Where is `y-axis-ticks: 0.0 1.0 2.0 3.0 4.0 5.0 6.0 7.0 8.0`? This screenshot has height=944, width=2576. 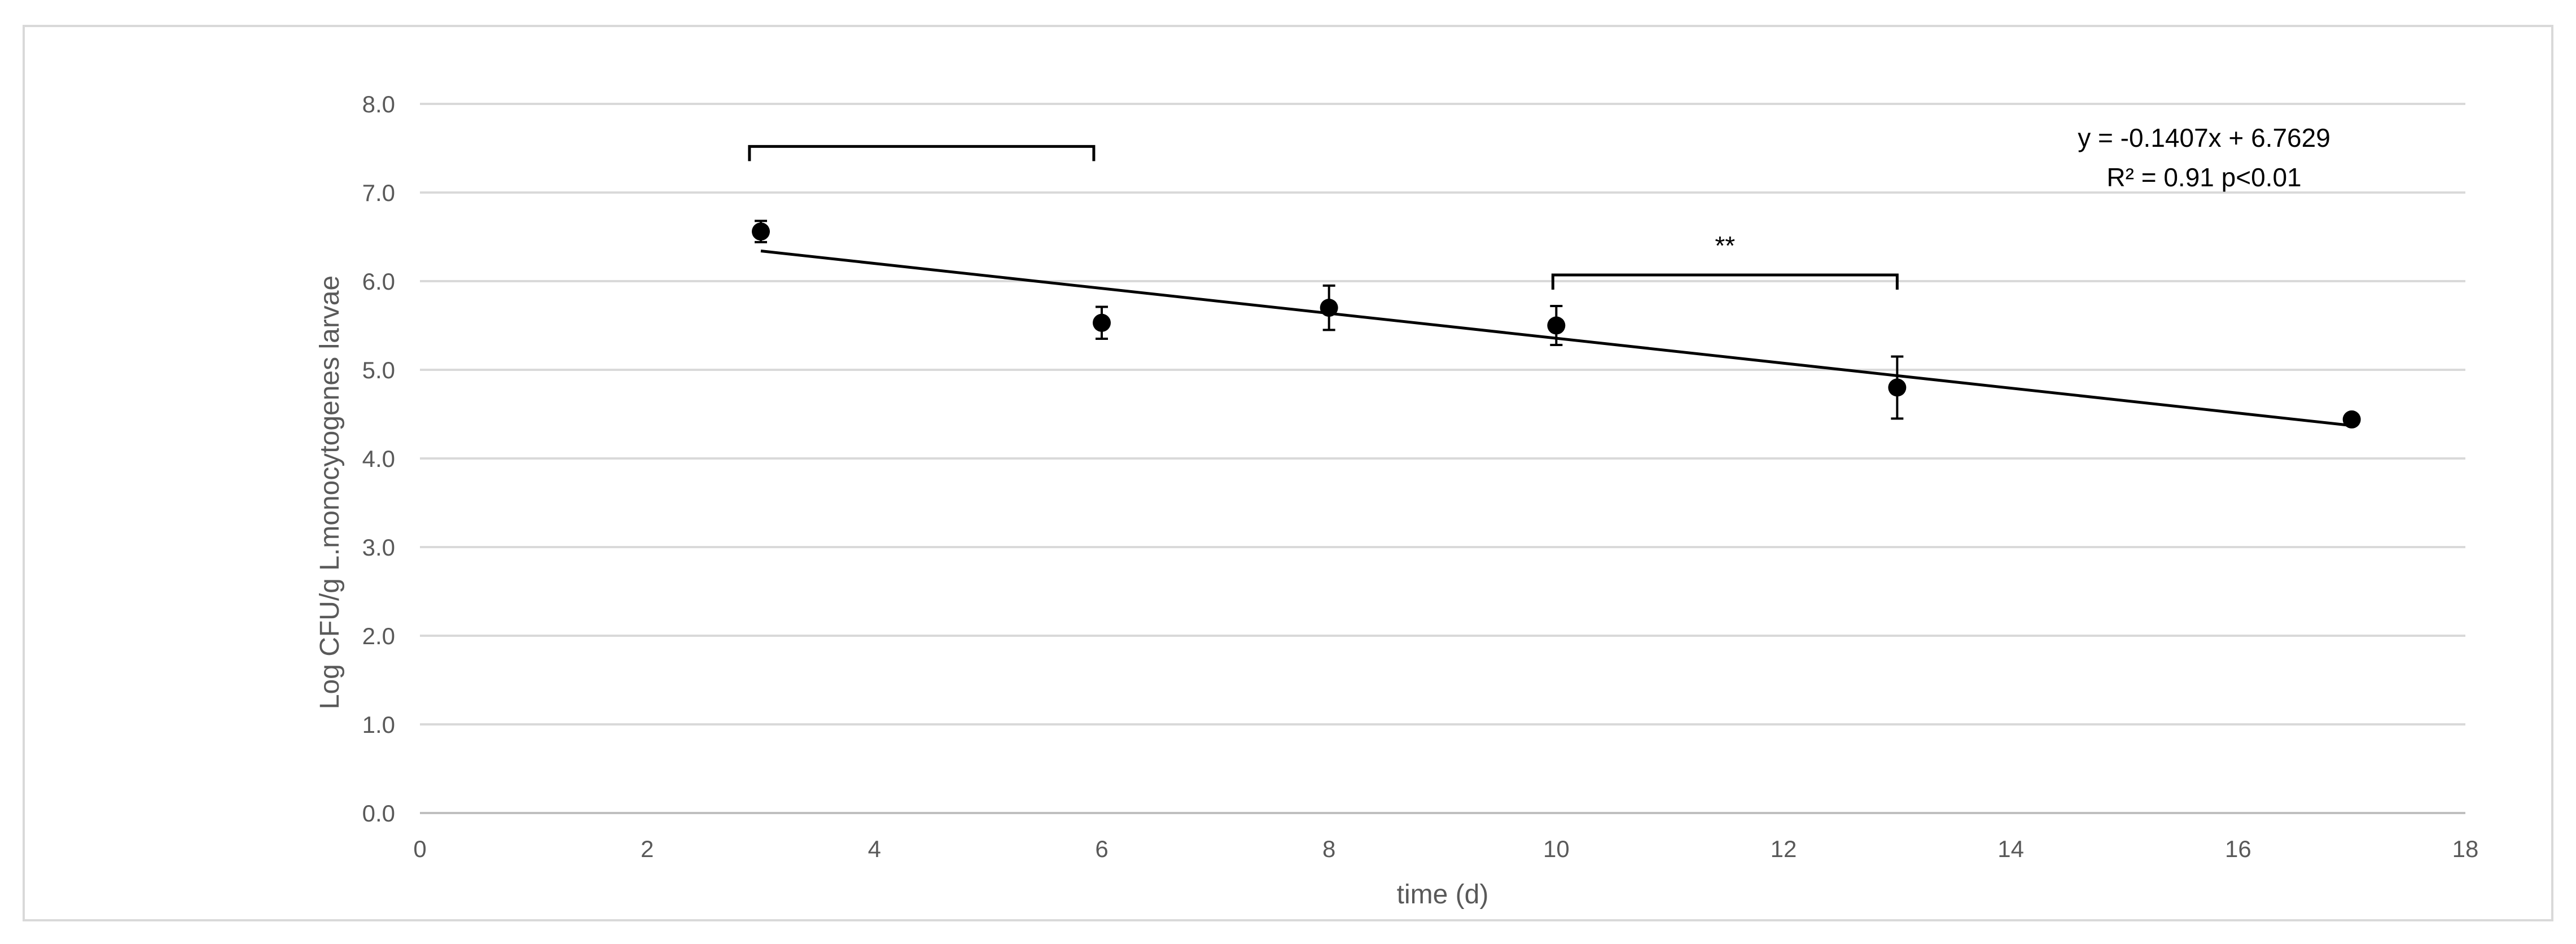 y-axis-ticks: 0.0 1.0 2.0 3.0 4.0 5.0 6.0 7.0 8.0 is located at coordinates (378, 459).